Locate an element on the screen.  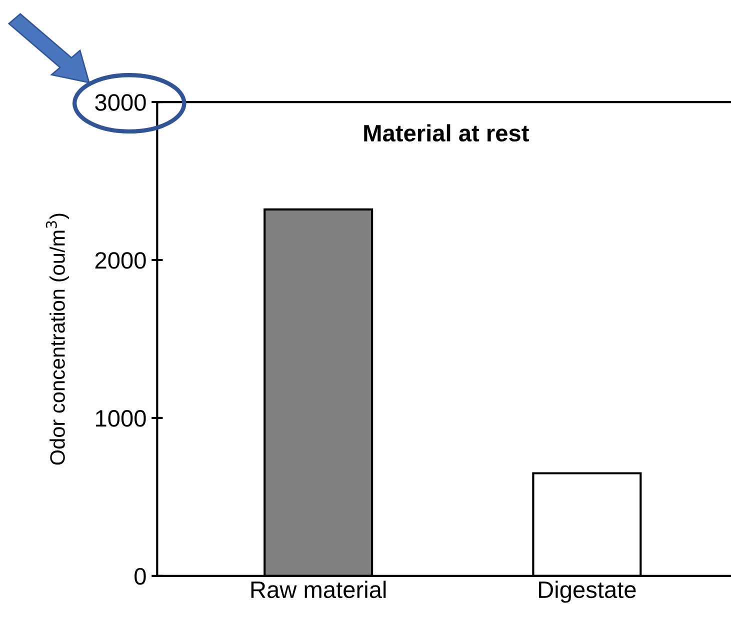
x-tick-label: Digestate is located at coordinates (587, 591).